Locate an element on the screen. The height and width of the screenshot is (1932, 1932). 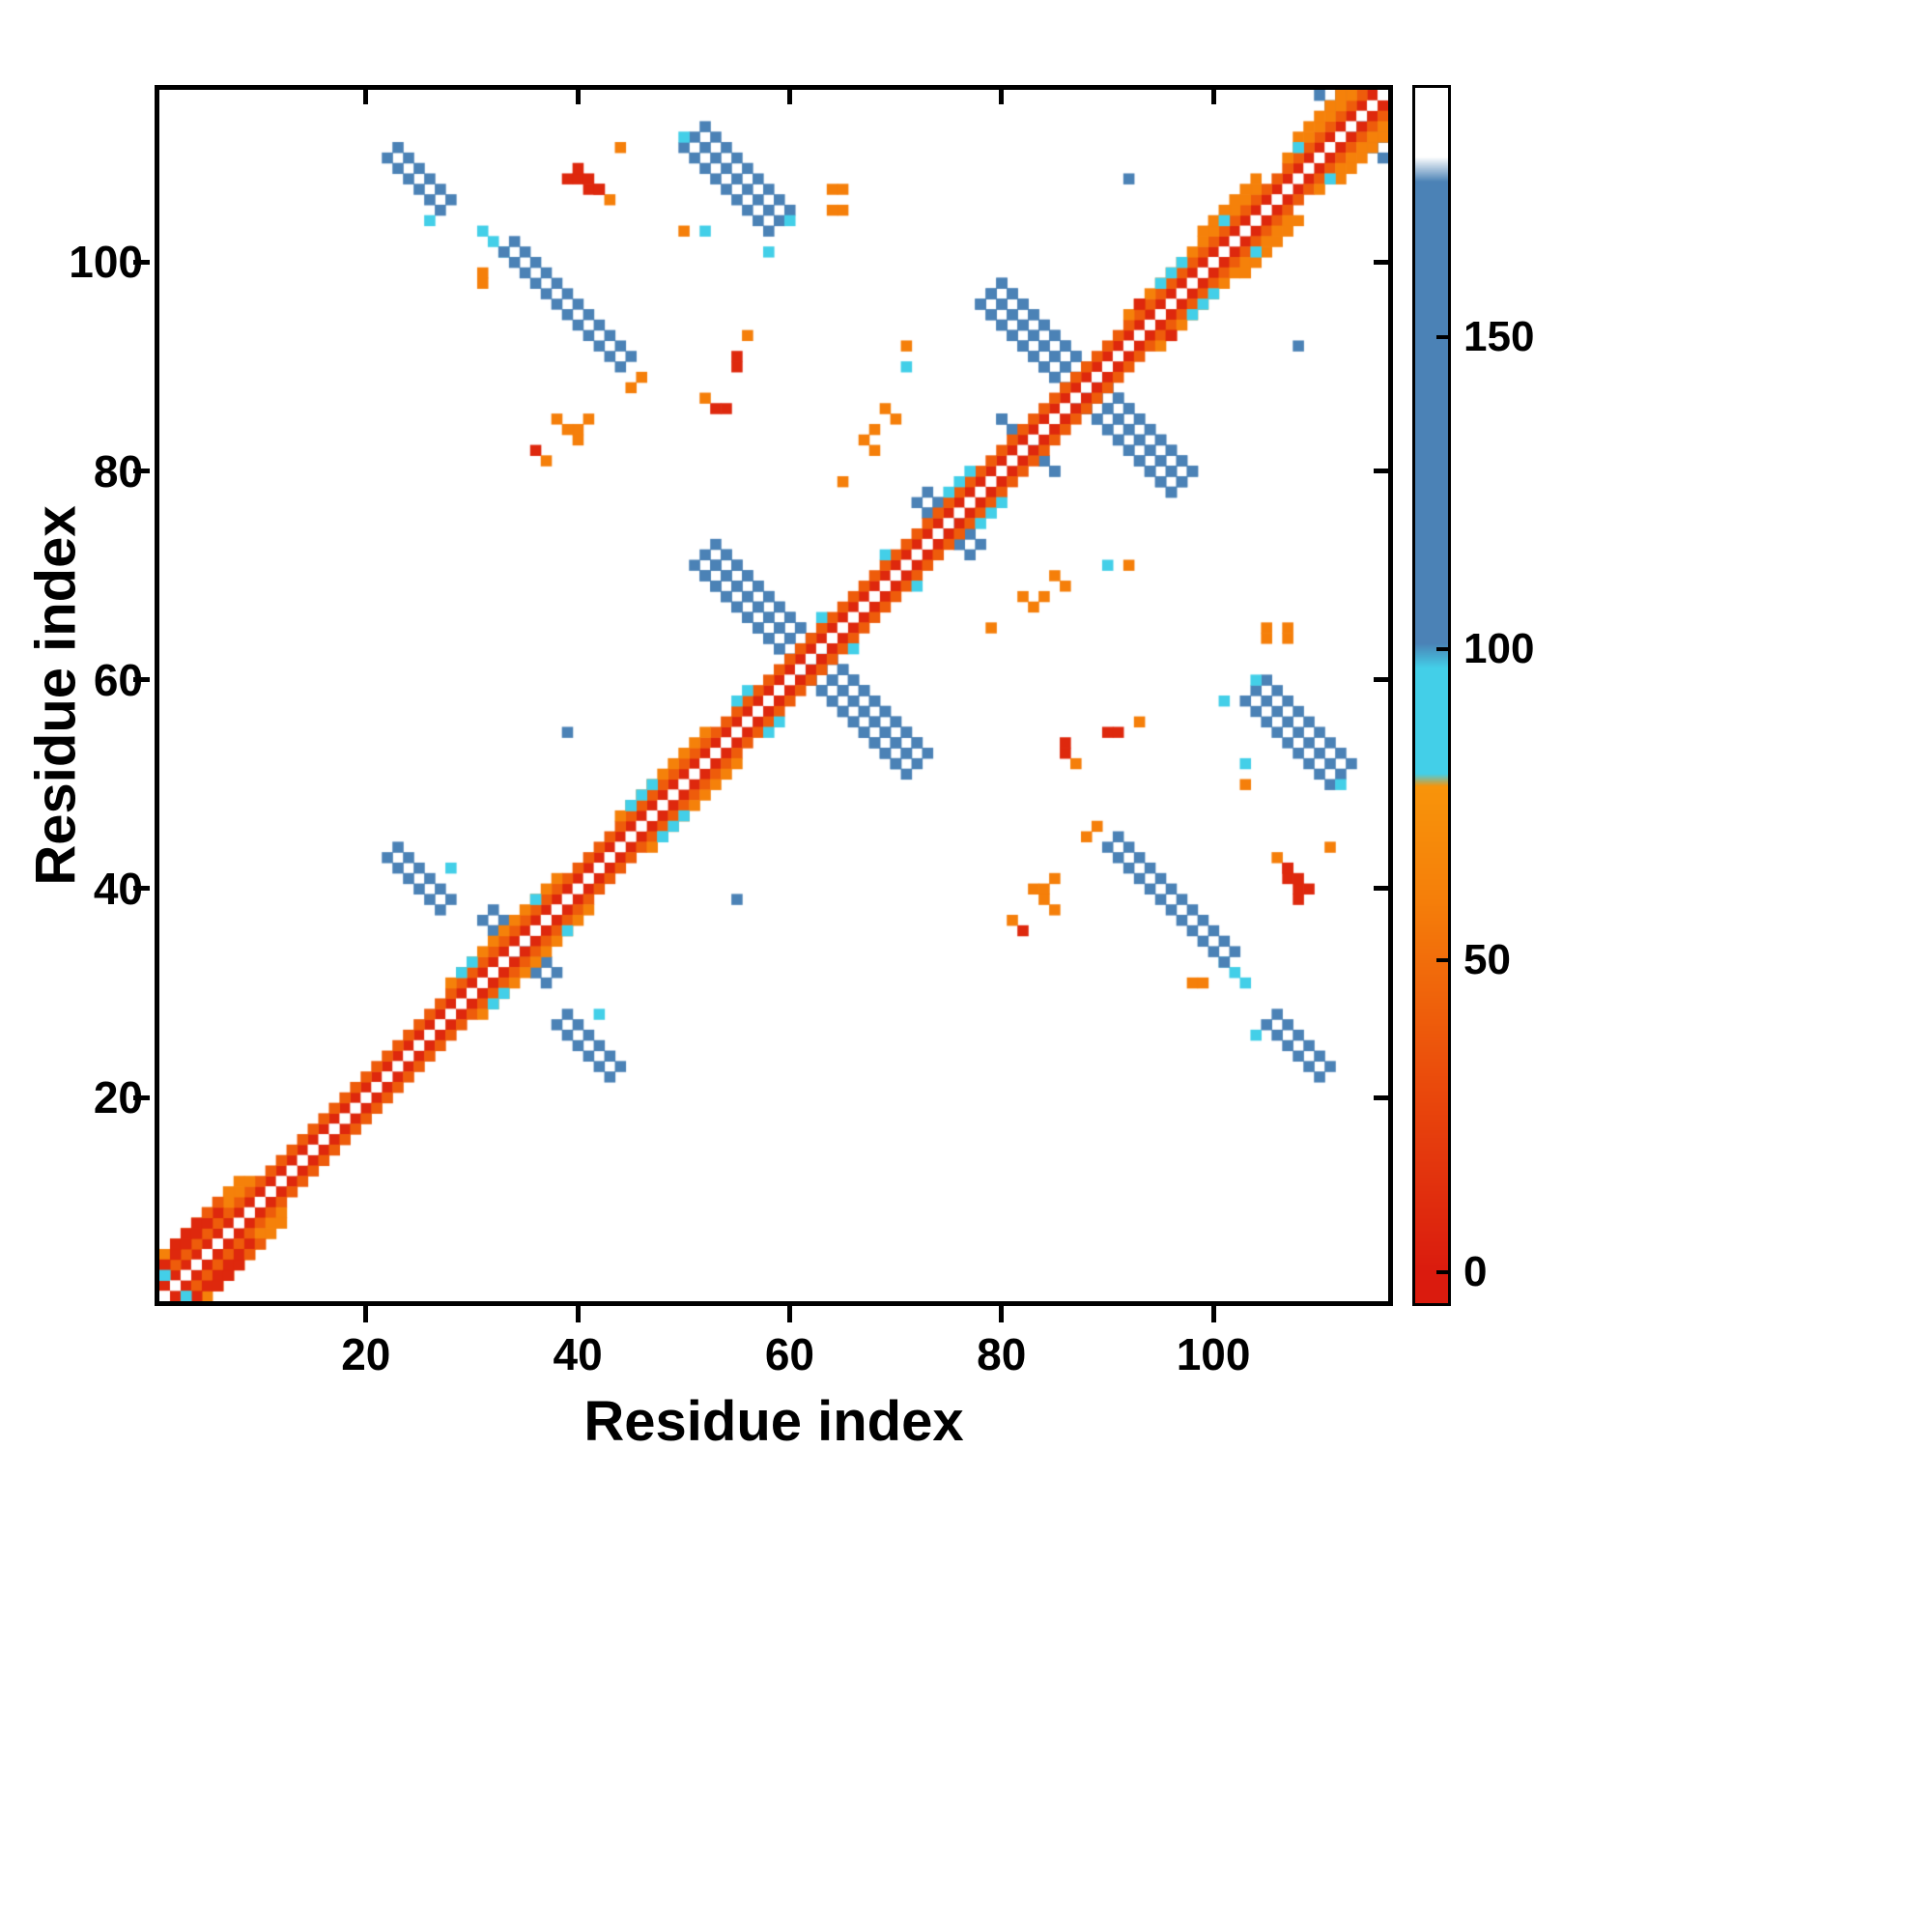
colorbar-tick-label: 50 is located at coordinates (1487, 960).